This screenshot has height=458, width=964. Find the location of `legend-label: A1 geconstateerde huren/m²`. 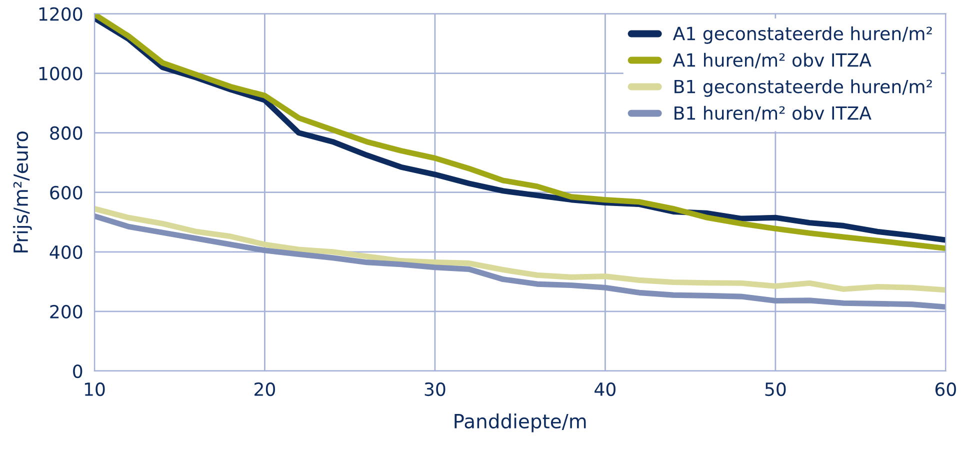

legend-label: A1 geconstateerde huren/m² is located at coordinates (802, 35).